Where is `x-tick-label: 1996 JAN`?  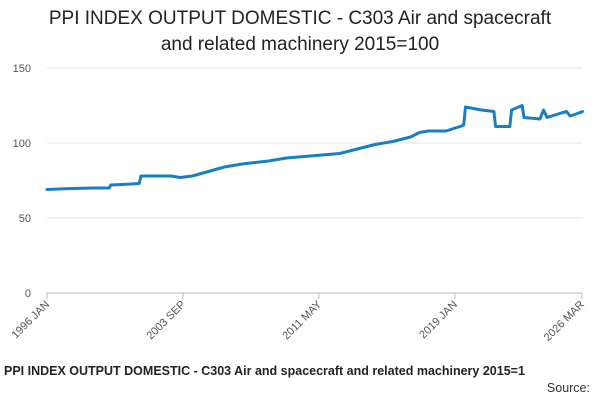 x-tick-label: 1996 JAN is located at coordinates (30, 320).